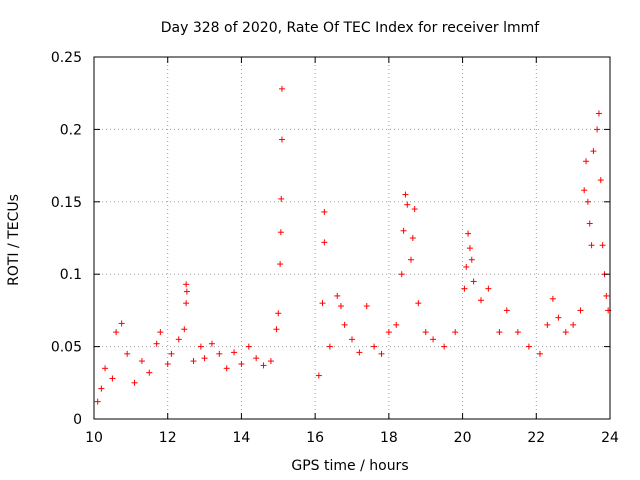  I want to click on y-tick-label: 0.25, so click(66, 58).